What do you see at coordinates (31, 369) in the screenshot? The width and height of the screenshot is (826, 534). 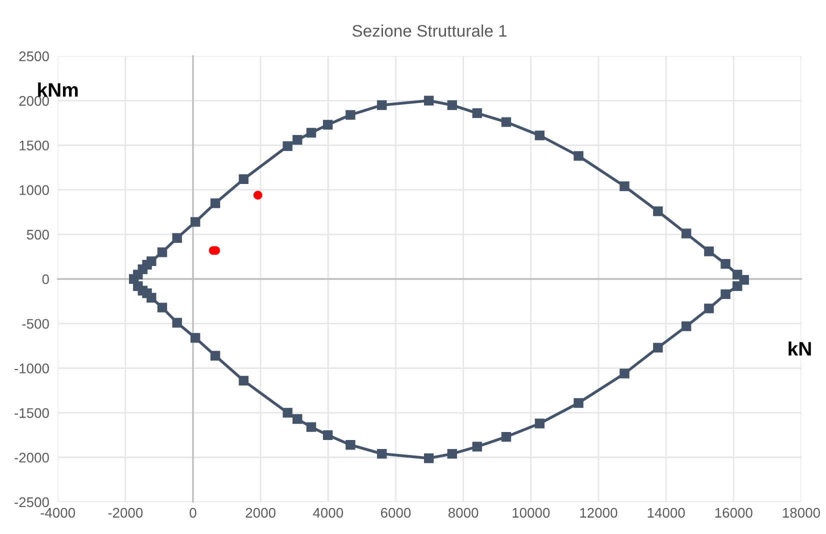 I see `y-tick-label: -1000` at bounding box center [31, 369].